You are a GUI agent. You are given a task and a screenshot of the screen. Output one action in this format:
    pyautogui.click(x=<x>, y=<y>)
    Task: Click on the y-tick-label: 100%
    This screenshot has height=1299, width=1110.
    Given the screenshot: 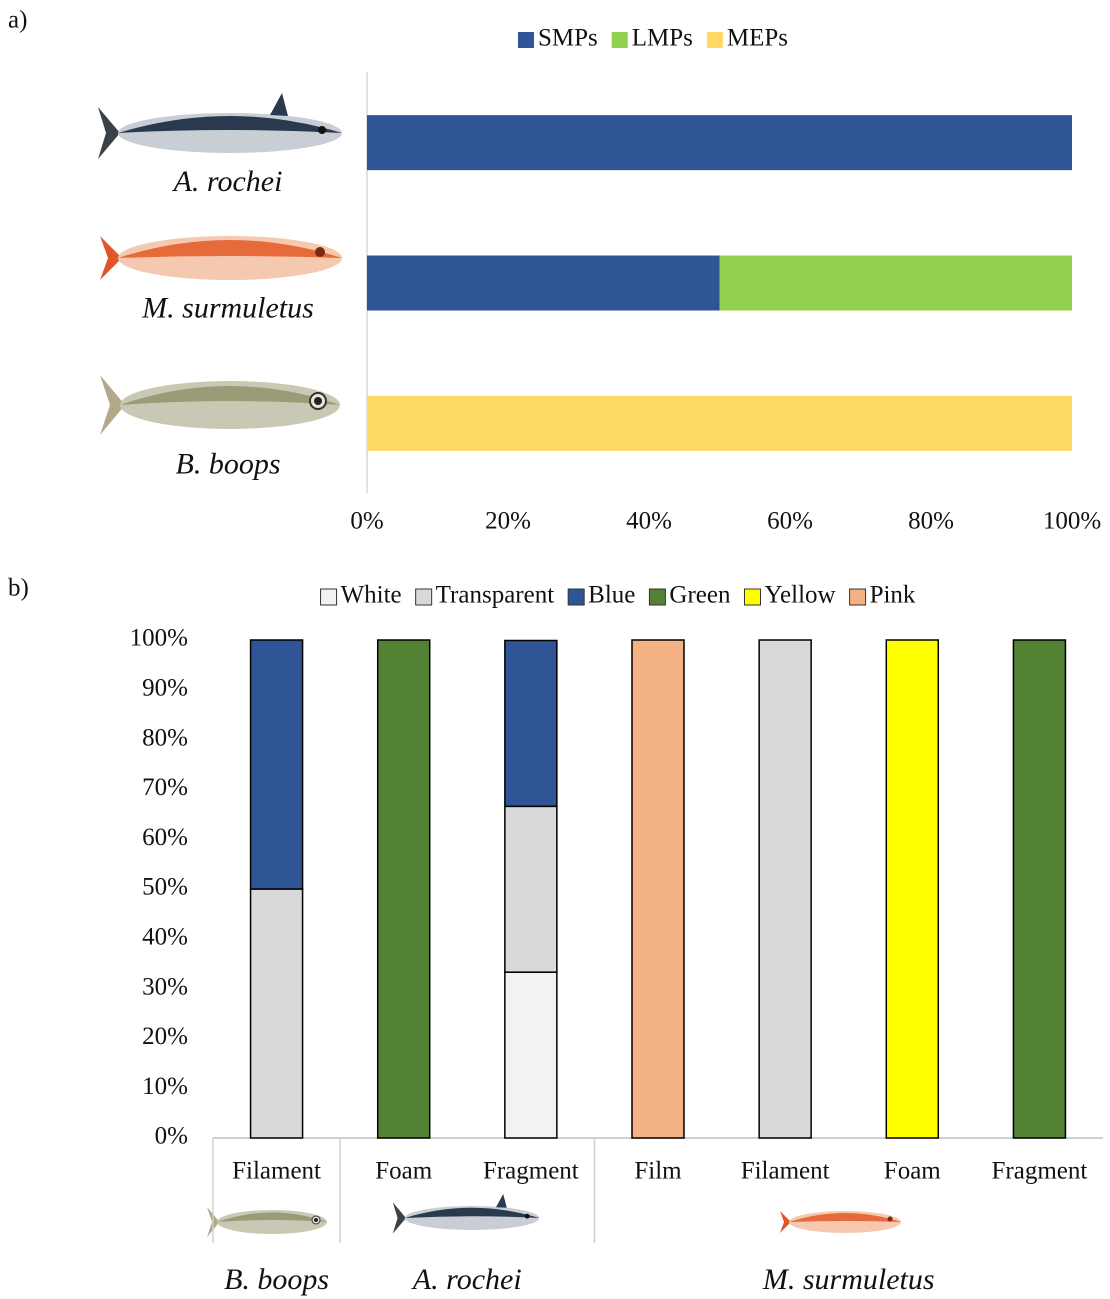 What is the action you would take?
    pyautogui.click(x=159, y=638)
    